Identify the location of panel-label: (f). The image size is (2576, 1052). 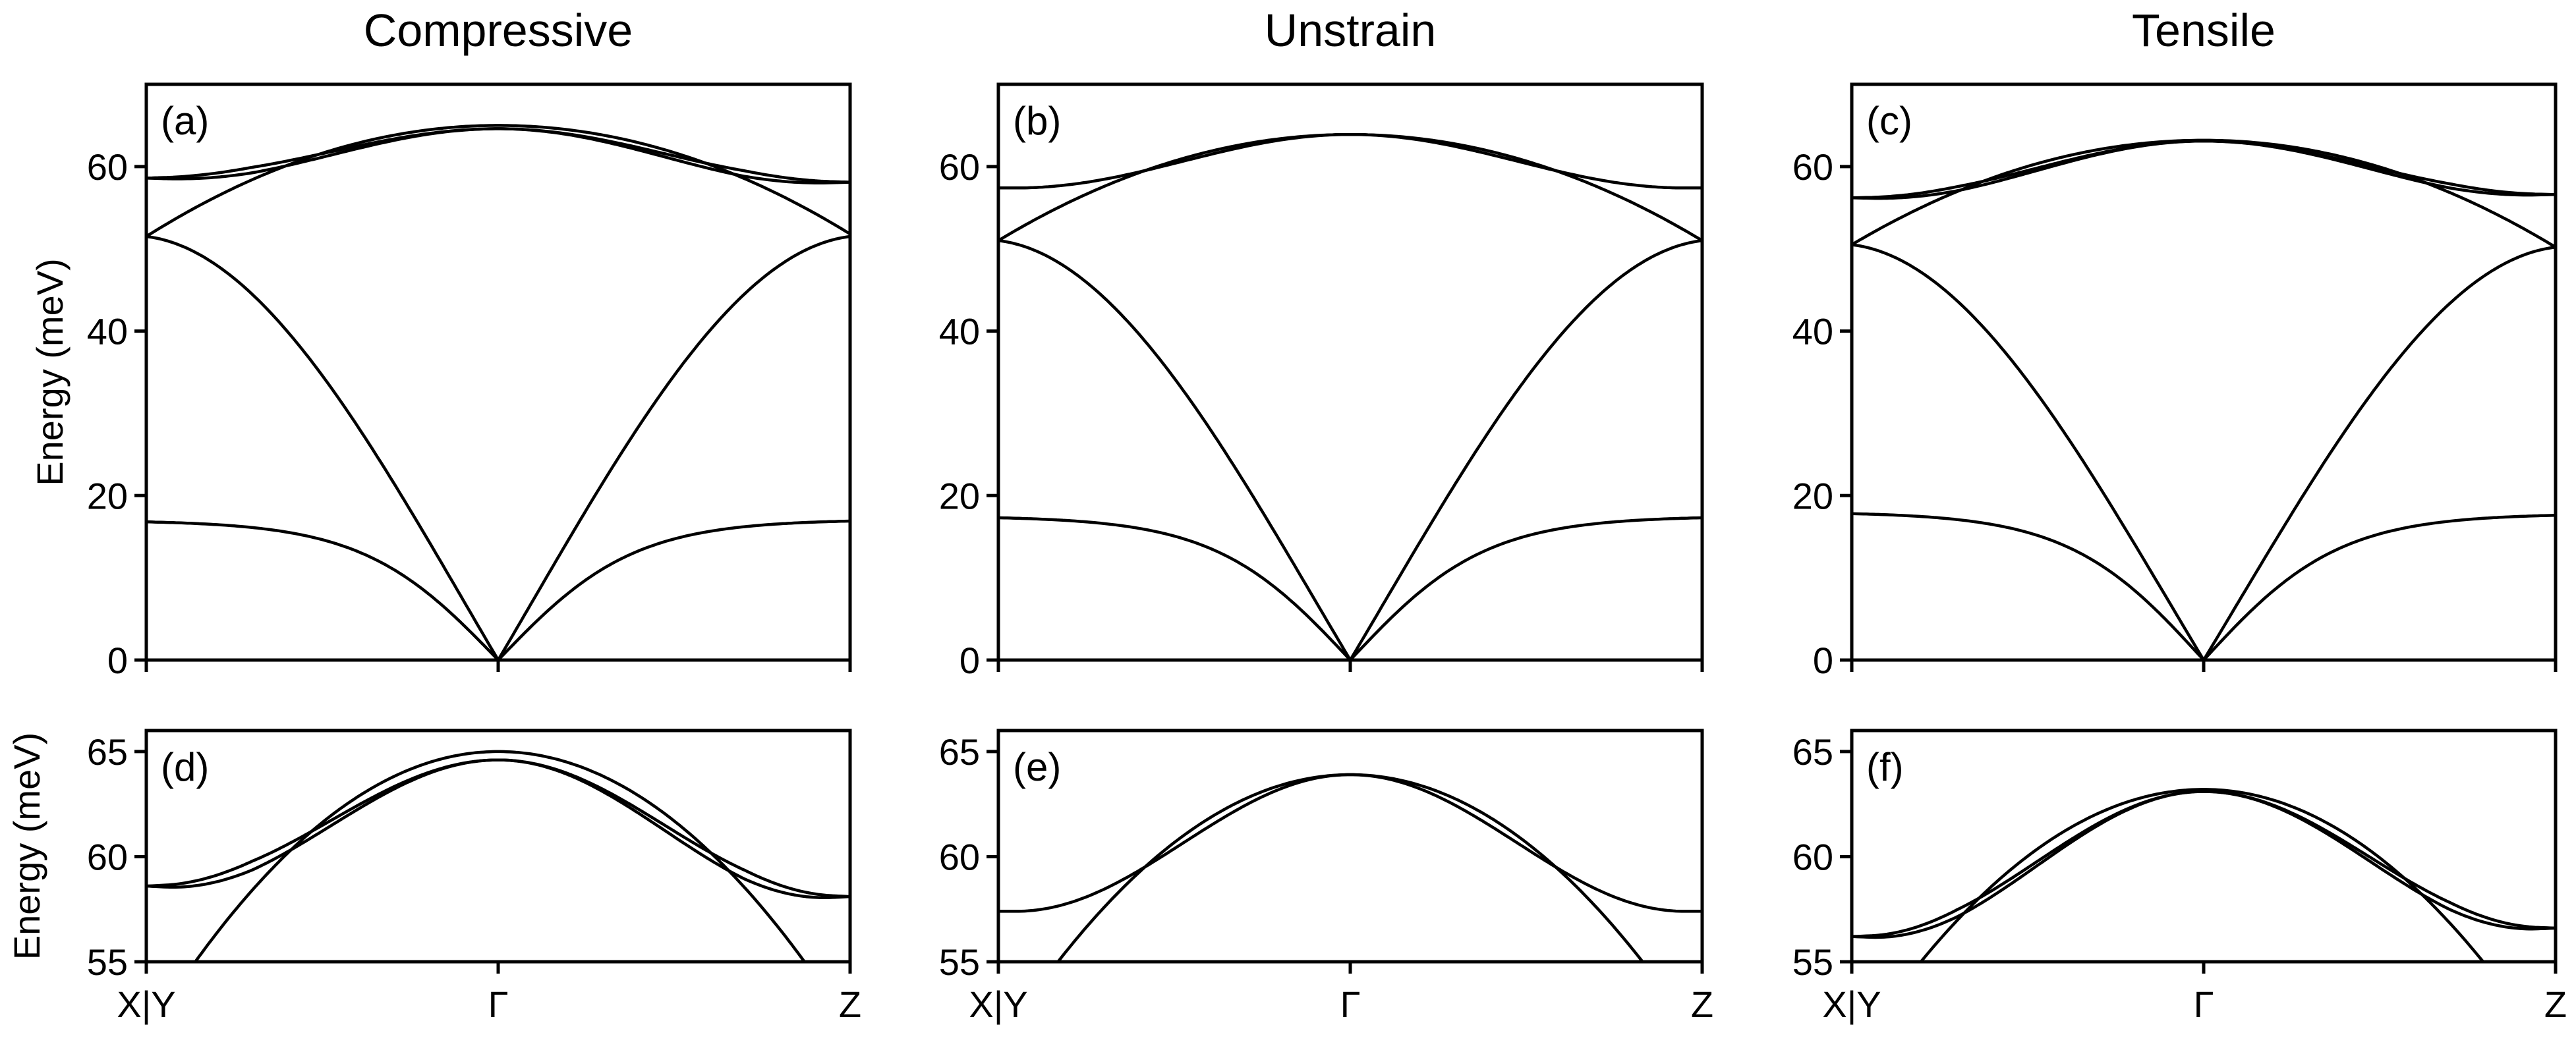
(1885, 767).